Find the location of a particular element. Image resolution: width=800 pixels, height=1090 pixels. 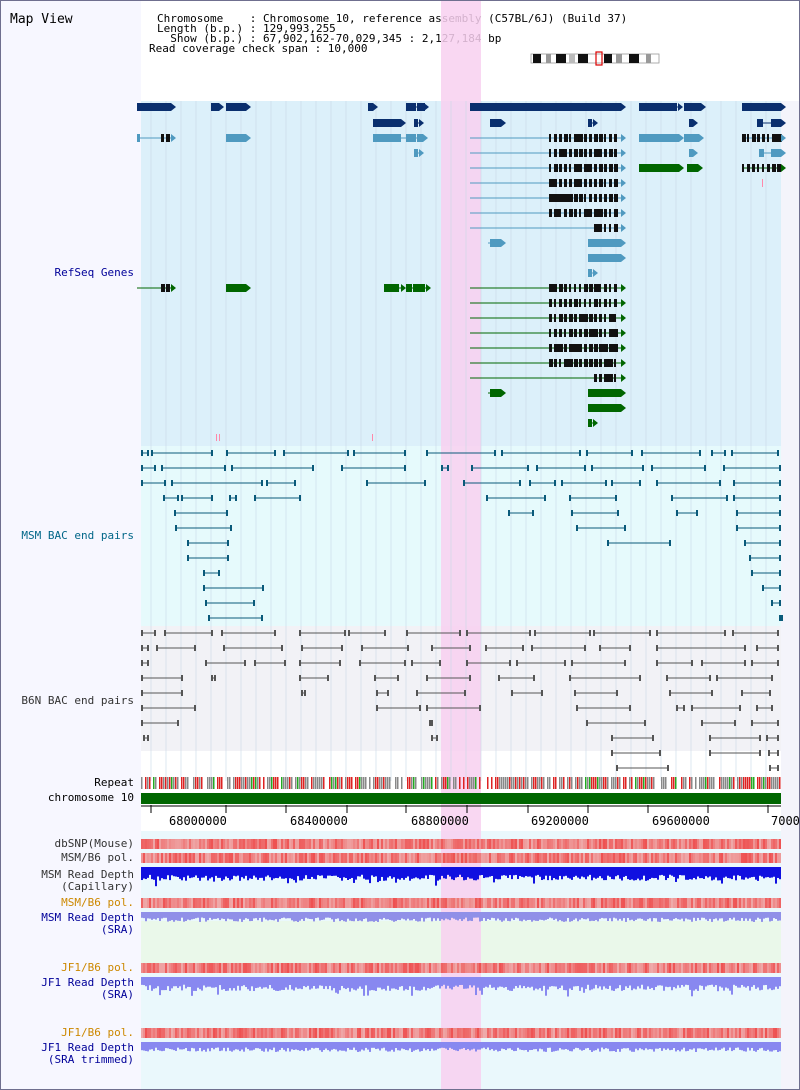

page-title: Map View is located at coordinates (41, 19).